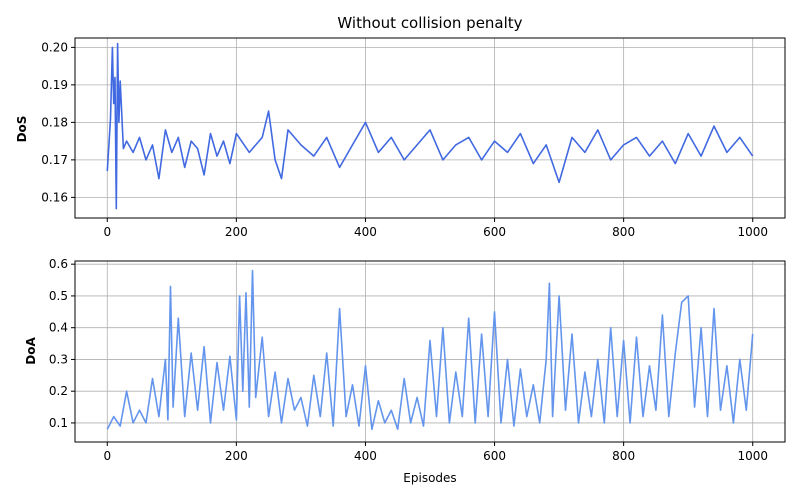 The height and width of the screenshot is (504, 800). I want to click on dos-xtick-label-4: 800, so click(623, 232).